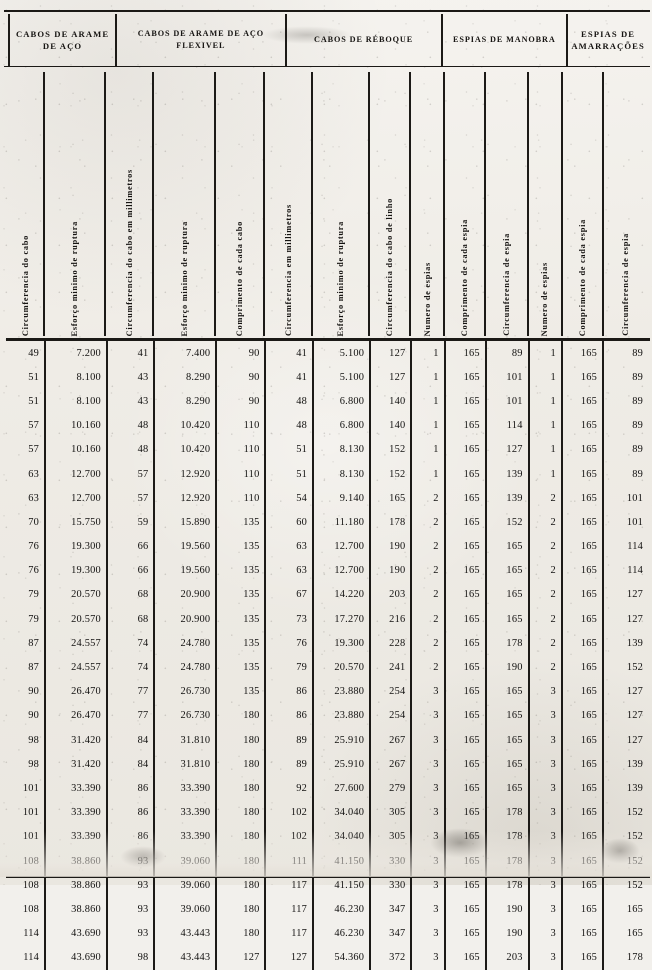 This screenshot has height=970, width=652. Describe the element at coordinates (340, 643) in the screenshot. I see `table-cell: 19.300` at that location.